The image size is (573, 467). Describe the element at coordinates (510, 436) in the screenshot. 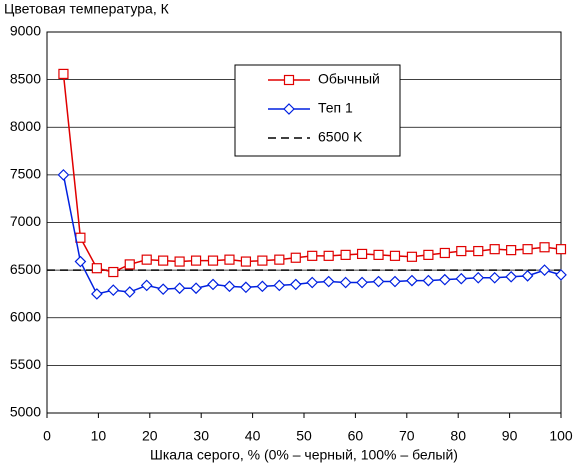

I see `x-tick-label: 90` at that location.